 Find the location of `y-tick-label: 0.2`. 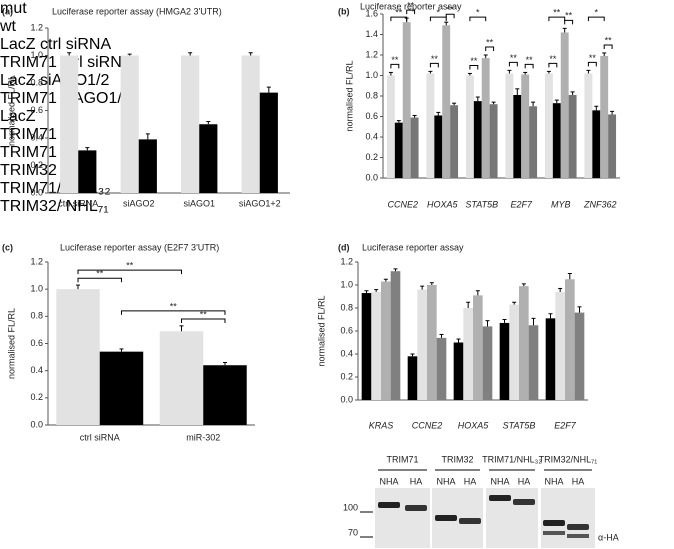

y-tick-label: 0.2 is located at coordinates (36, 165).